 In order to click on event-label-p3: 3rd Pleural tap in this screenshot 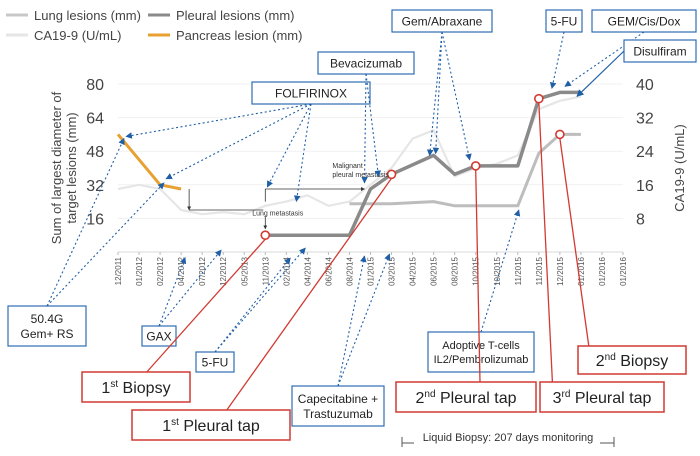, I will do `click(602, 398)`.